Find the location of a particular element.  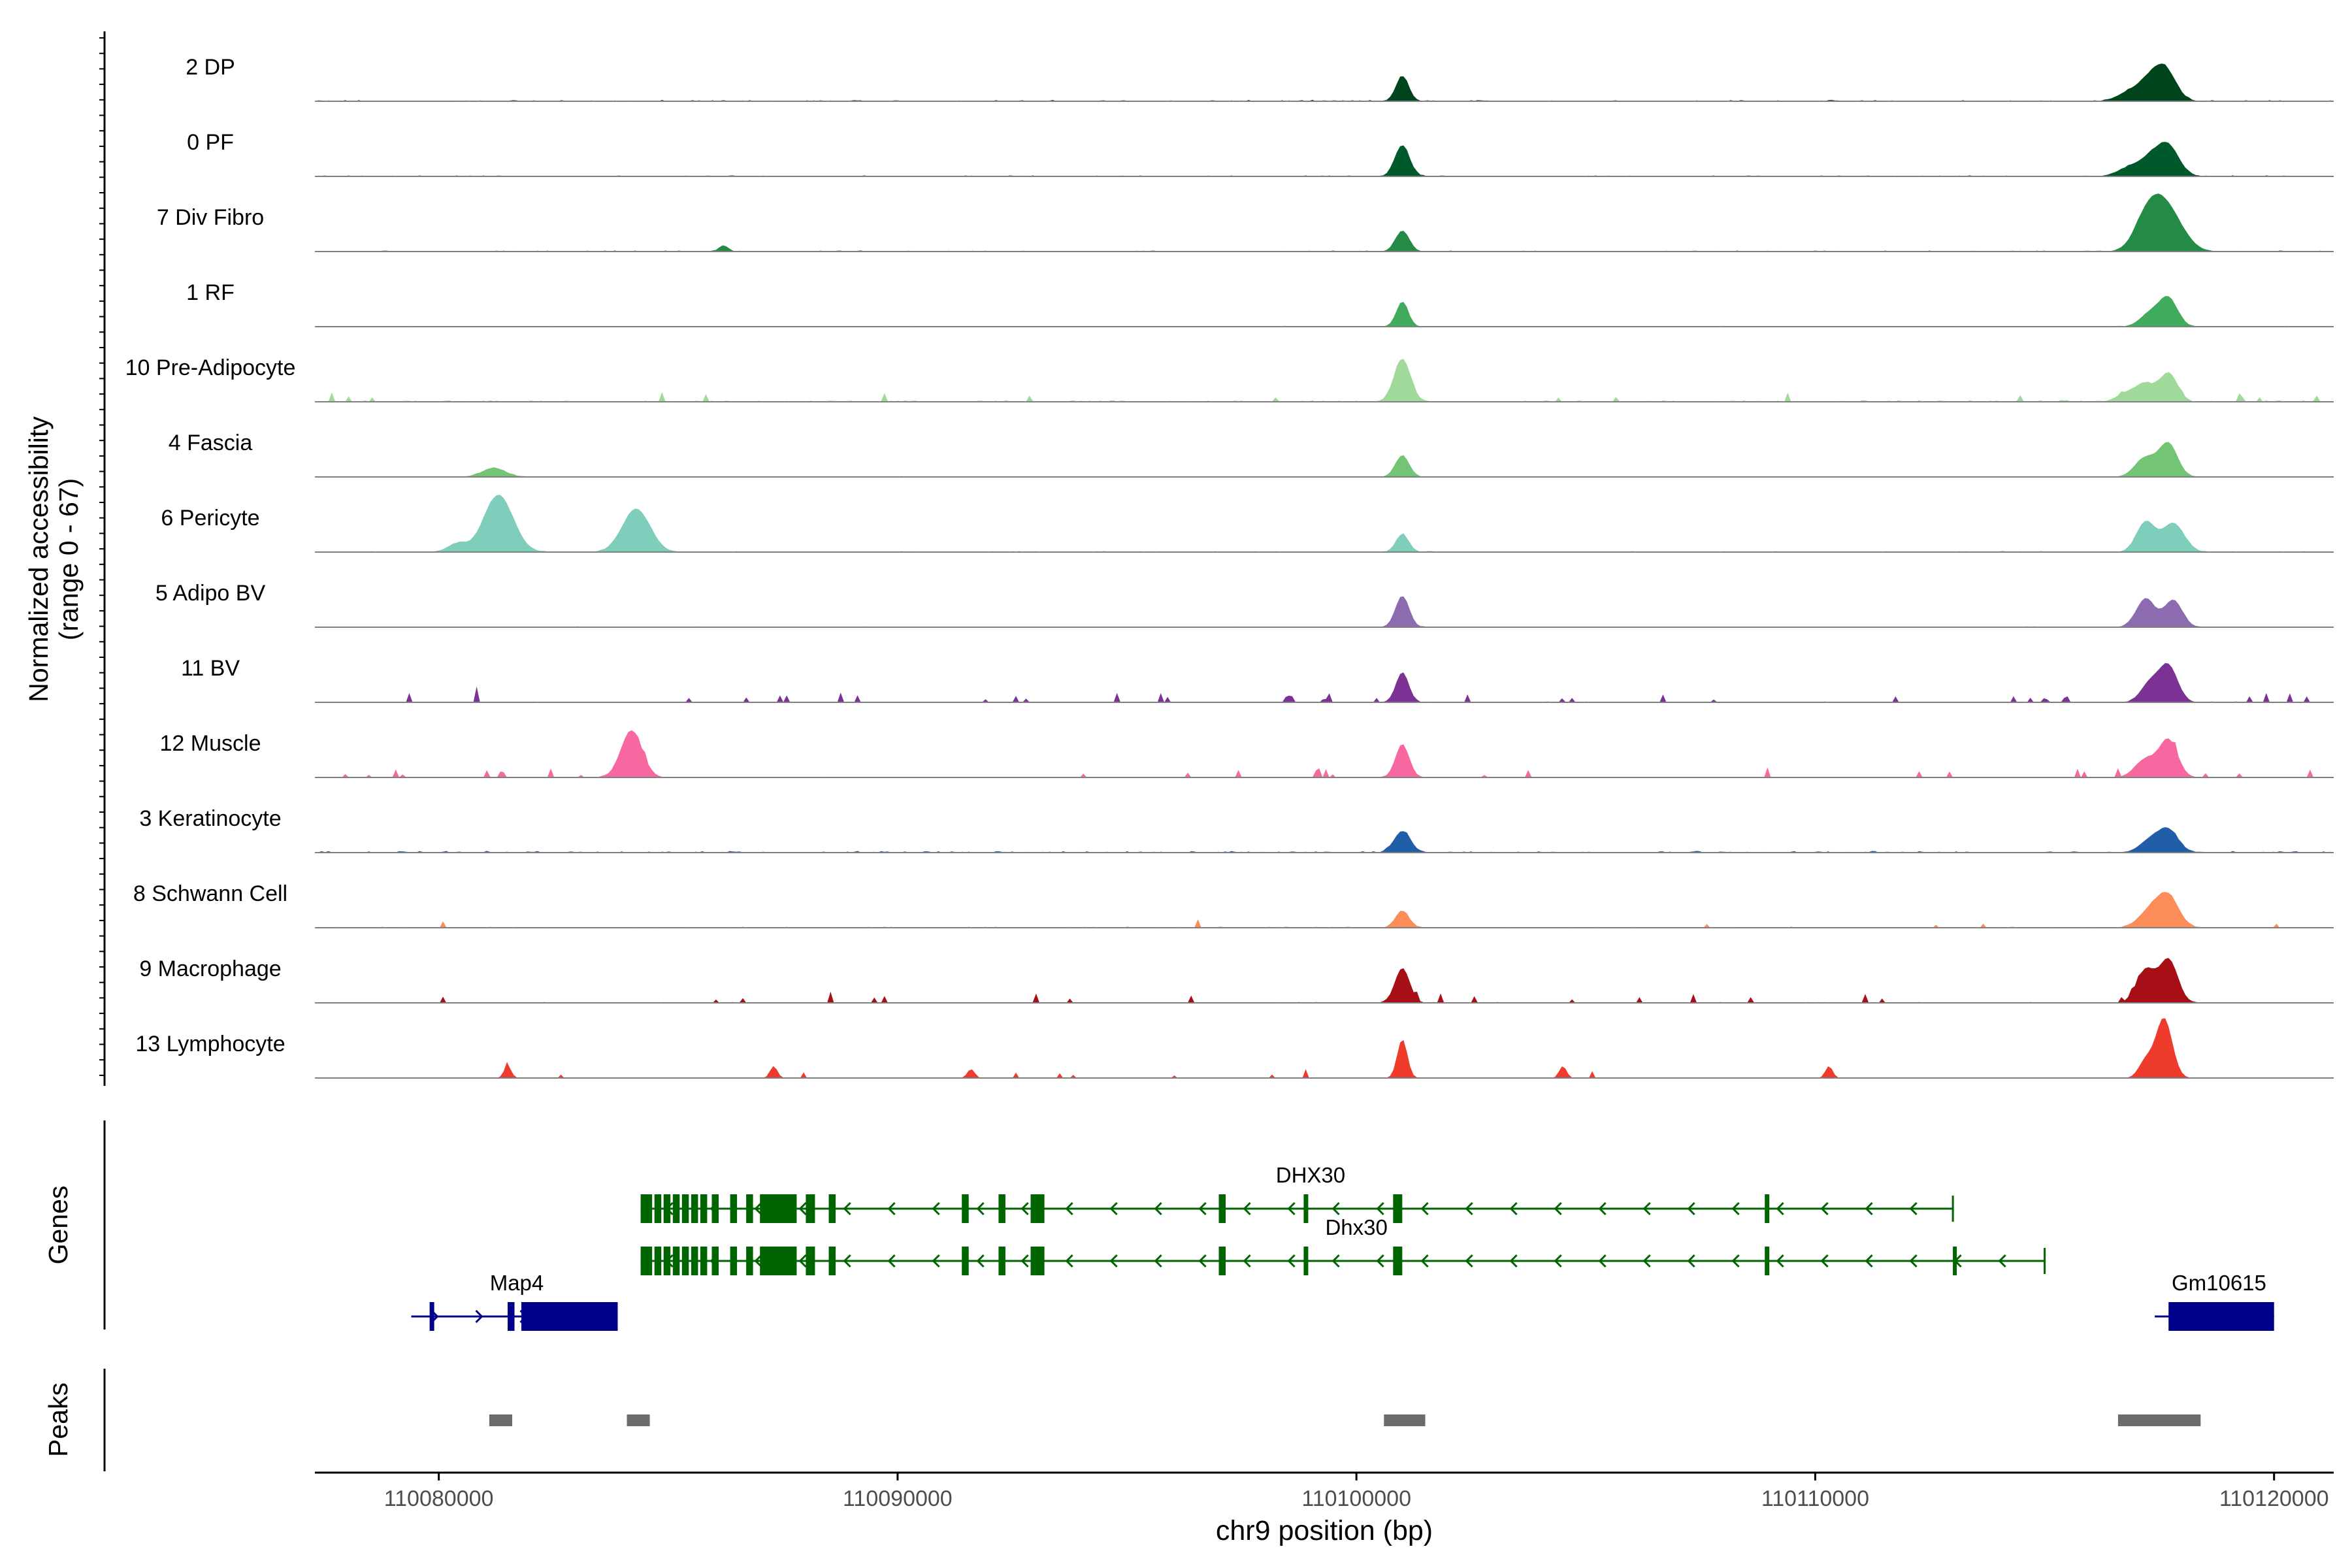

gene-model: Gm10615 is located at coordinates (2214, 1301).